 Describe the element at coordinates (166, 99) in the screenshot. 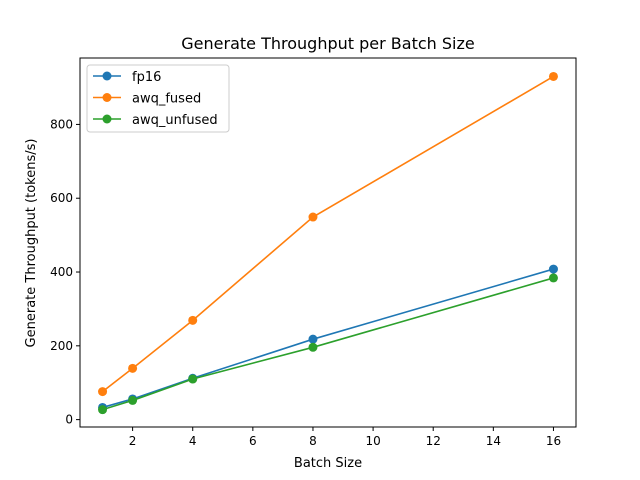

I see `legend-label: awq_fused` at that location.